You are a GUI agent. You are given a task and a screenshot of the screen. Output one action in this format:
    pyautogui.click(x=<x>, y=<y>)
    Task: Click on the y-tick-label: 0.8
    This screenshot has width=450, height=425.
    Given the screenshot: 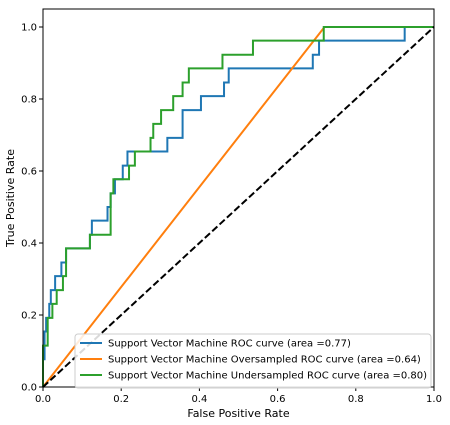 What is the action you would take?
    pyautogui.click(x=29, y=100)
    